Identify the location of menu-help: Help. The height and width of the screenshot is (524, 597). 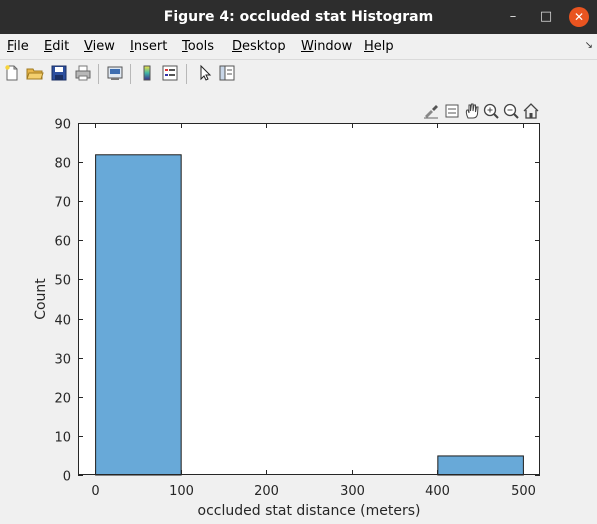
(379, 46).